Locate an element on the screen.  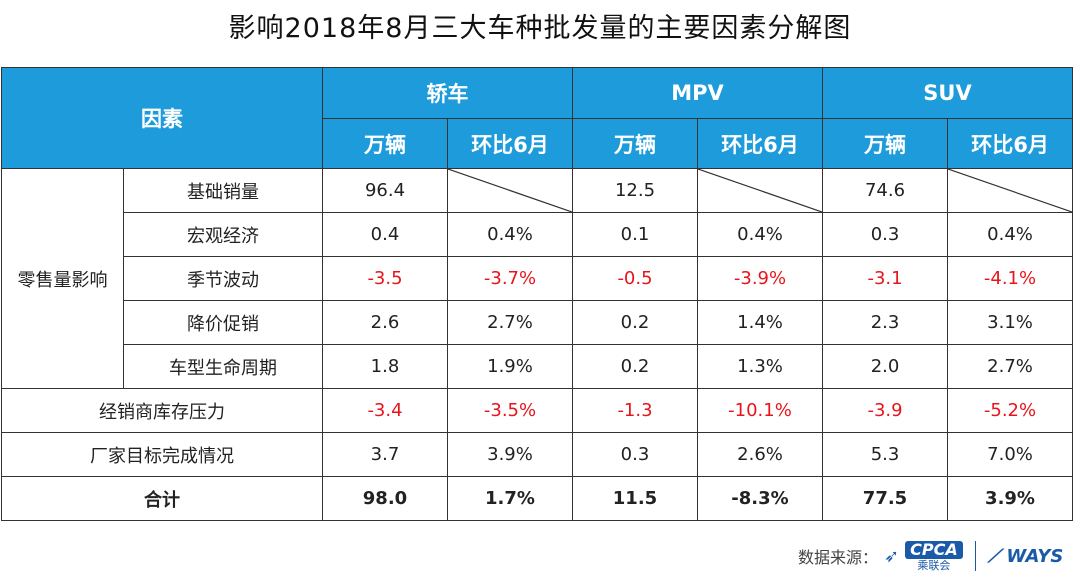
cell-value: 96.4 is located at coordinates (385, 190).